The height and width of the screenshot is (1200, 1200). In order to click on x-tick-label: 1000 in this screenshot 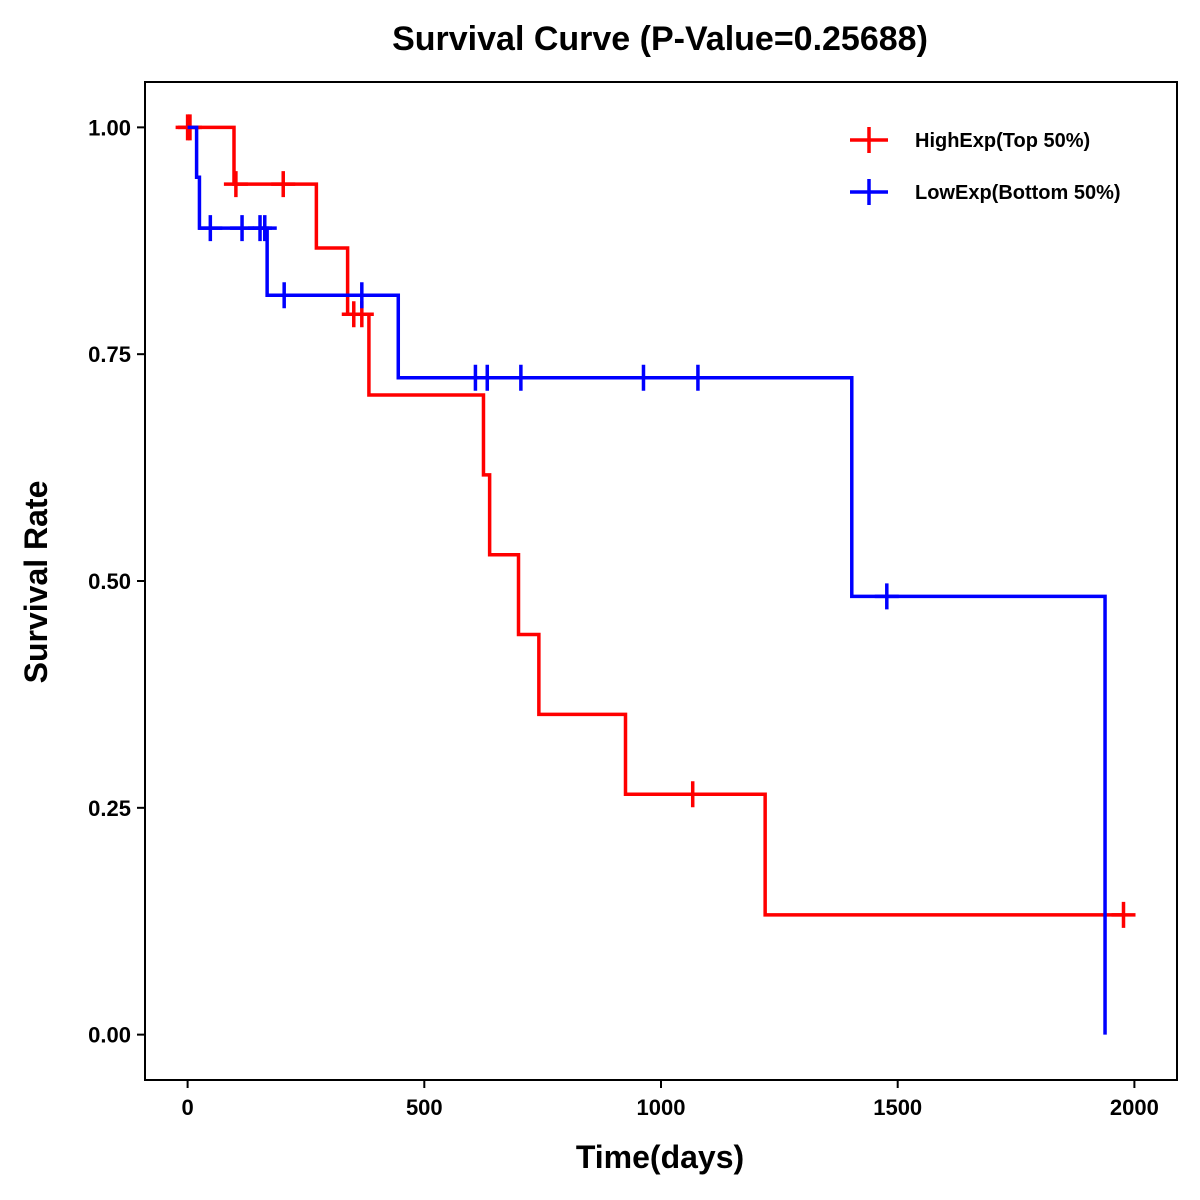, I will do `click(661, 1107)`.